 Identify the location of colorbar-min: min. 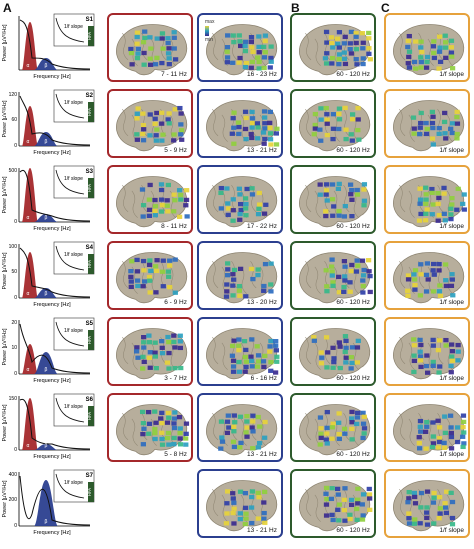
(209, 40).